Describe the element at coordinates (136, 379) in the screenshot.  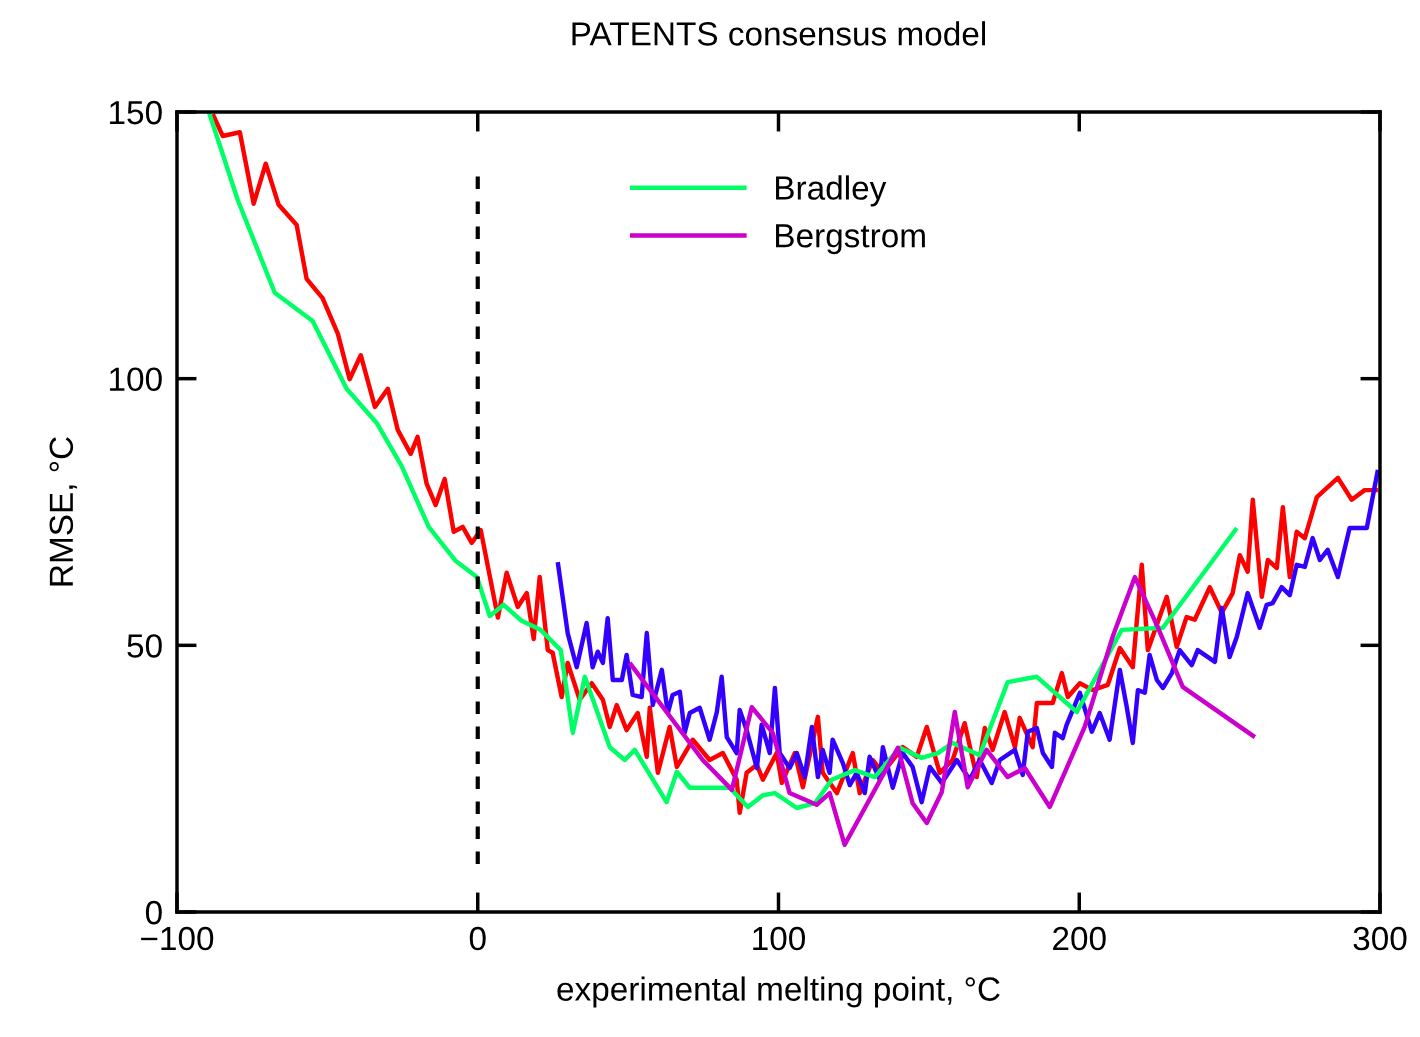
I see `y-tick-label: 100` at that location.